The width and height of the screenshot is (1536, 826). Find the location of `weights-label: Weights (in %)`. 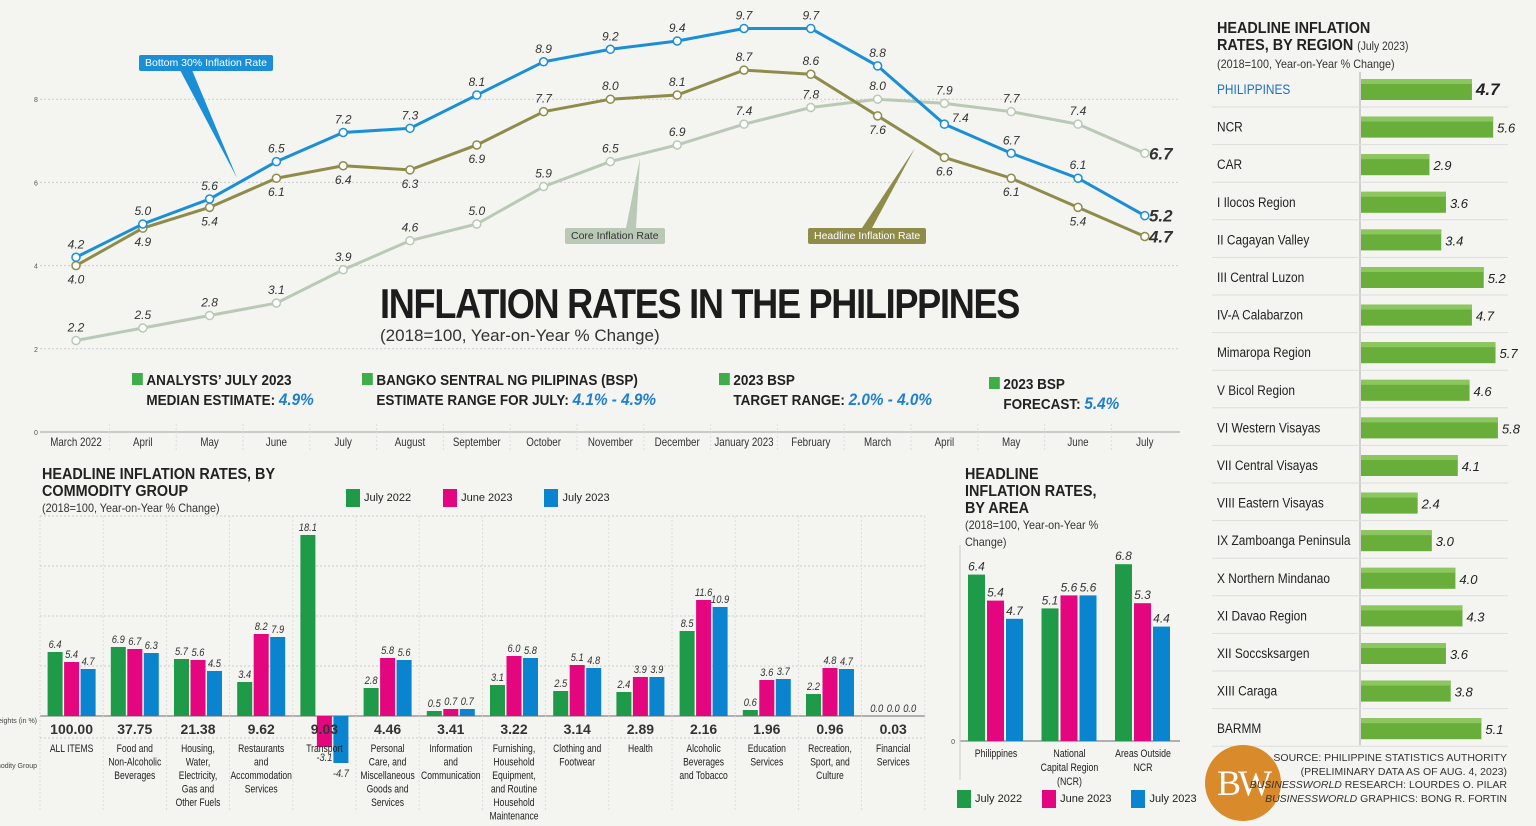

weights-label: Weights (in %) is located at coordinates (18, 721).